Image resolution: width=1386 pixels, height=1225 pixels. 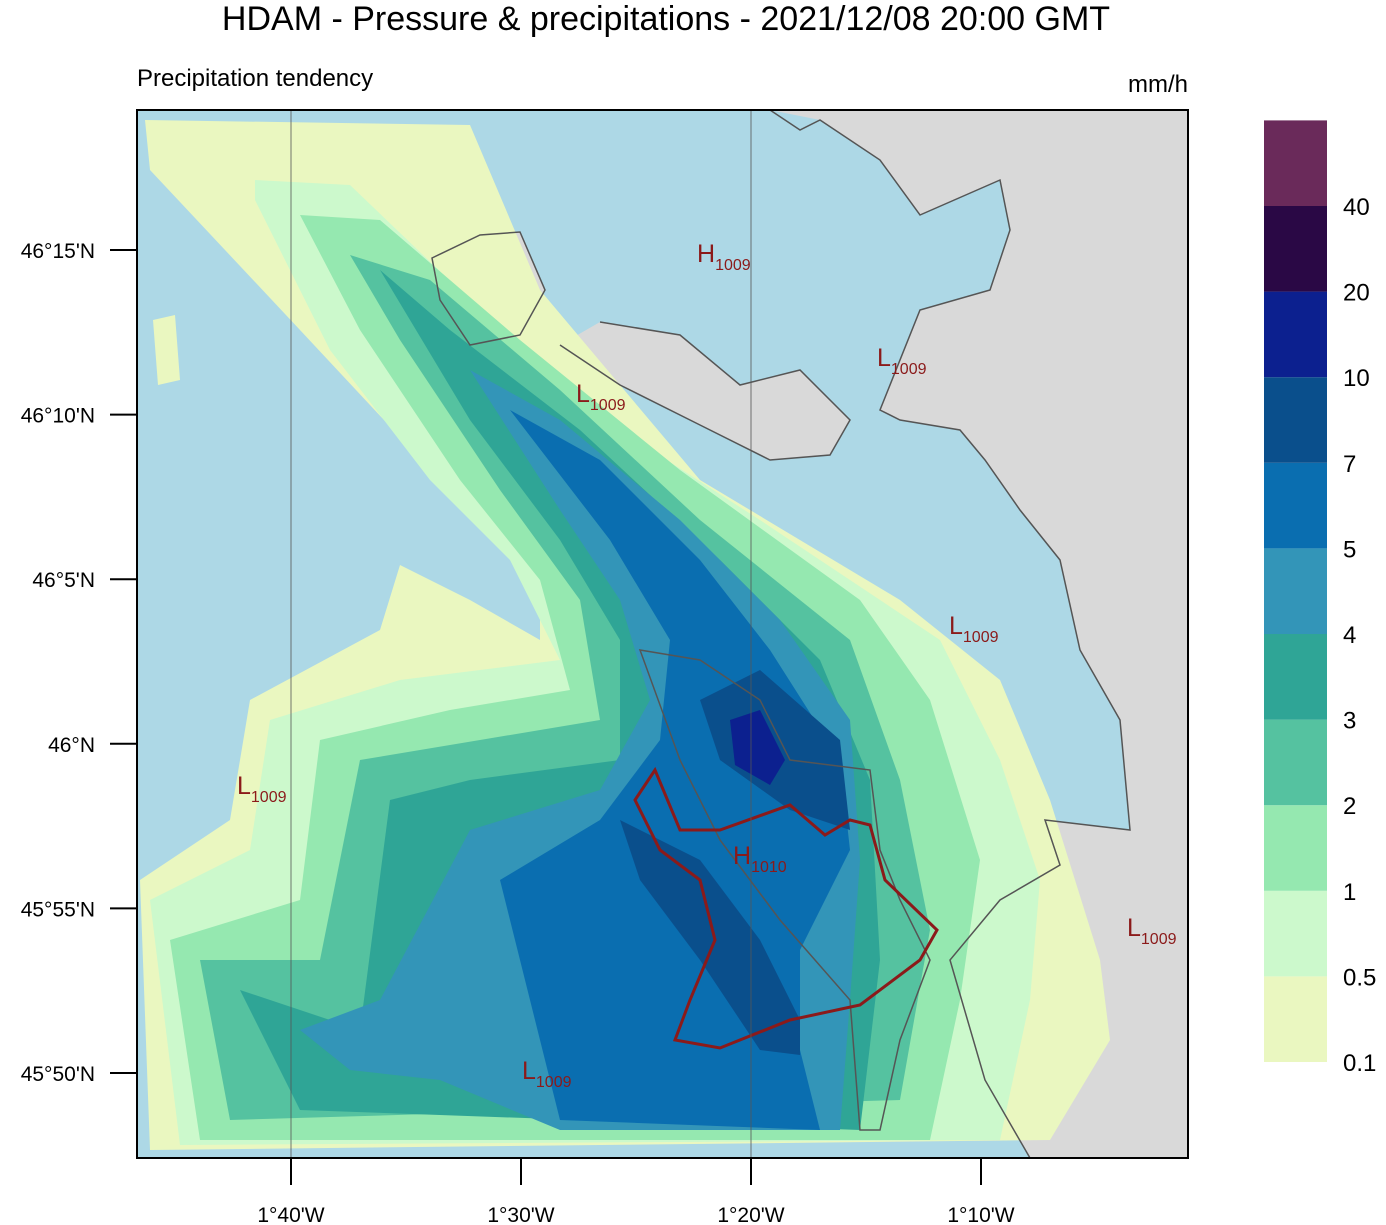 What do you see at coordinates (1349, 635) in the screenshot?
I see `colorbar-label: 4` at bounding box center [1349, 635].